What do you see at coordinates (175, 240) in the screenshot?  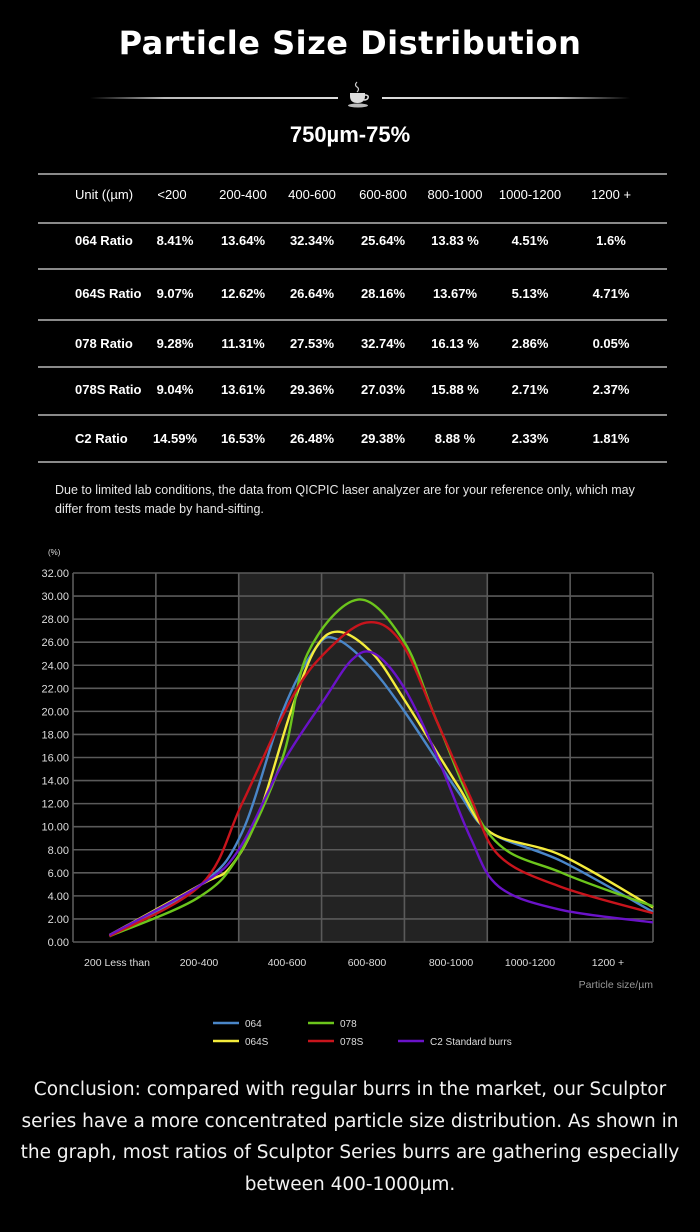 I see `table-cell: 8.41%` at bounding box center [175, 240].